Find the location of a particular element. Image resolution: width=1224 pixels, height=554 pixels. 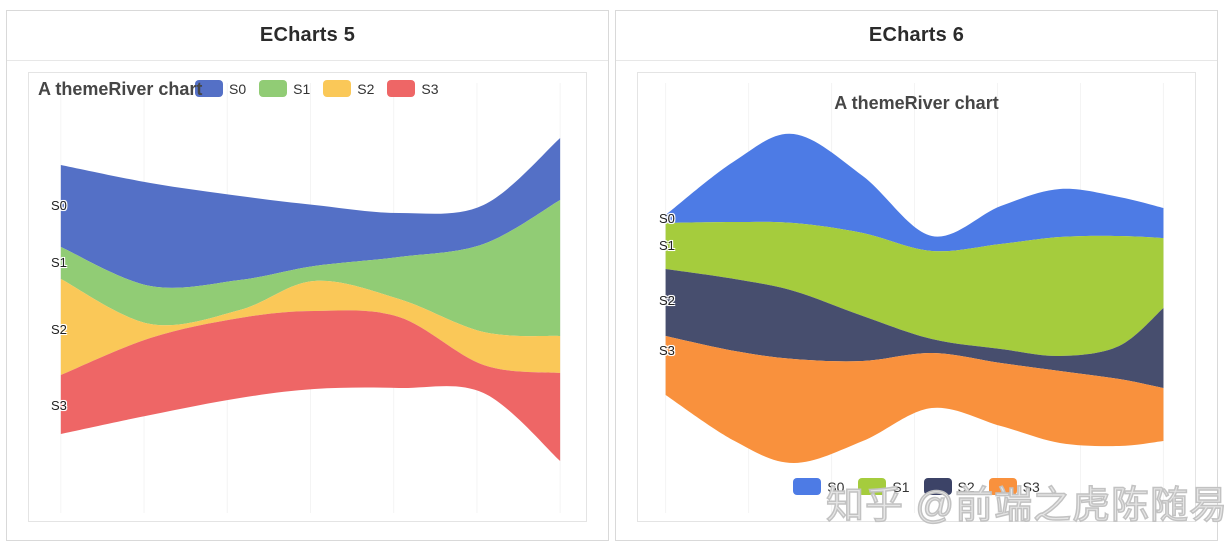

panel-header-echarts6: ECharts 6 is located at coordinates (916, 36).